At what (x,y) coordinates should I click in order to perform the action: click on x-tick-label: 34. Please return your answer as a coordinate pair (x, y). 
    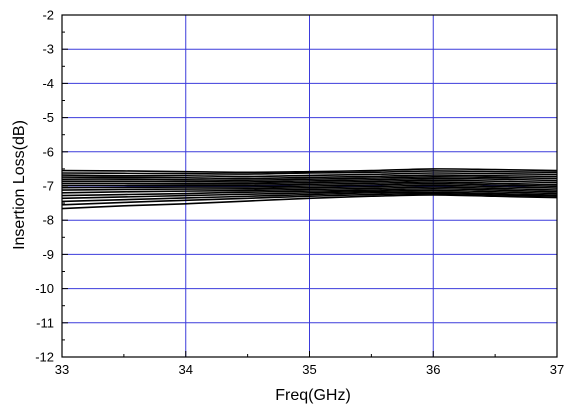
    Looking at the image, I should click on (186, 369).